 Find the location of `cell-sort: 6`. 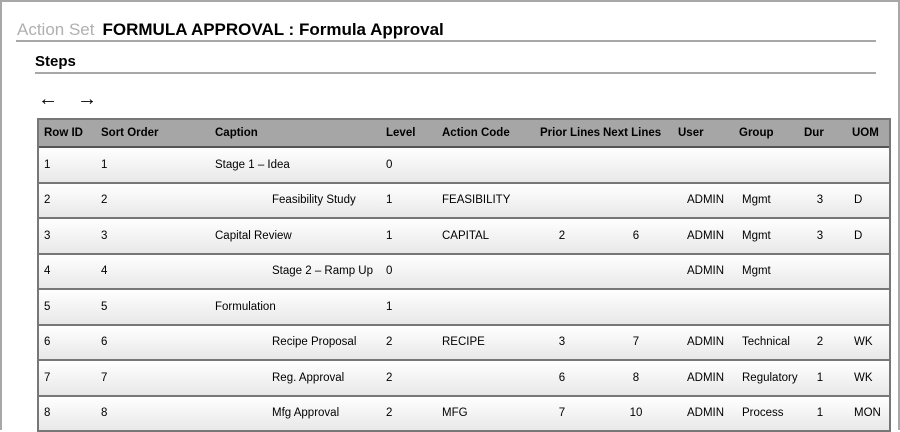

cell-sort: 6 is located at coordinates (104, 342).